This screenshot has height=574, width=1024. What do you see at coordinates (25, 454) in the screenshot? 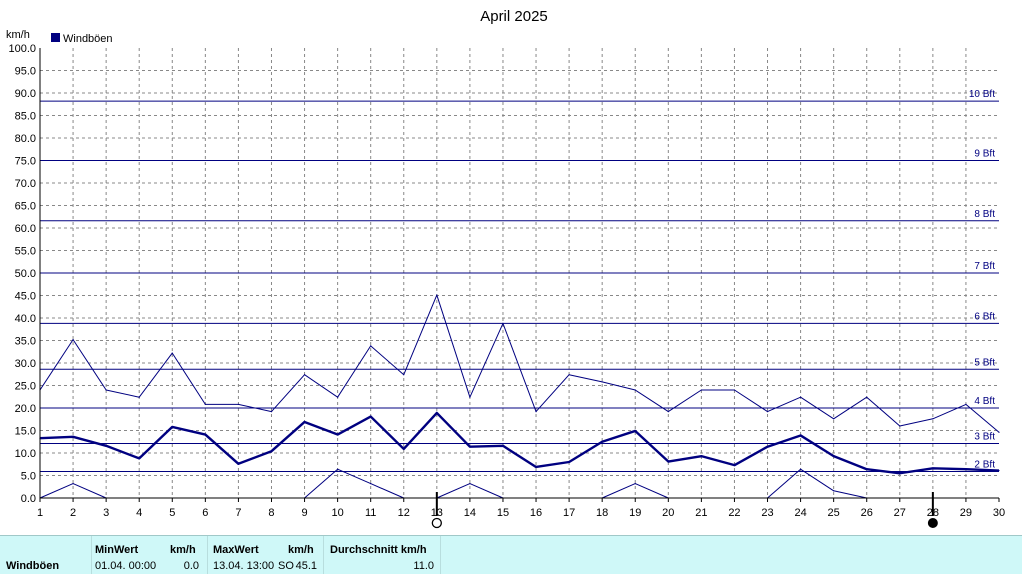
I see `y-tick-label: 10.0` at bounding box center [25, 454].